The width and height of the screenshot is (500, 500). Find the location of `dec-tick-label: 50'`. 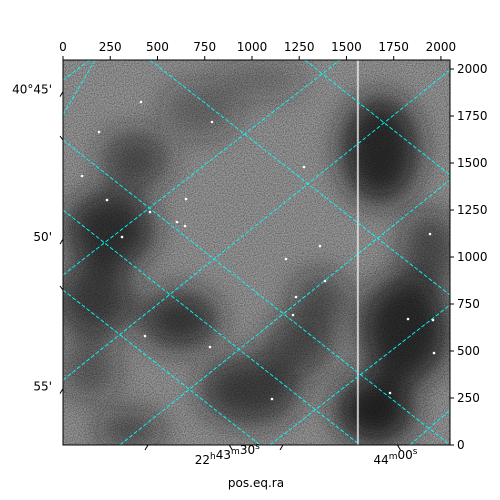

dec-tick-label: 50' is located at coordinates (42, 237).